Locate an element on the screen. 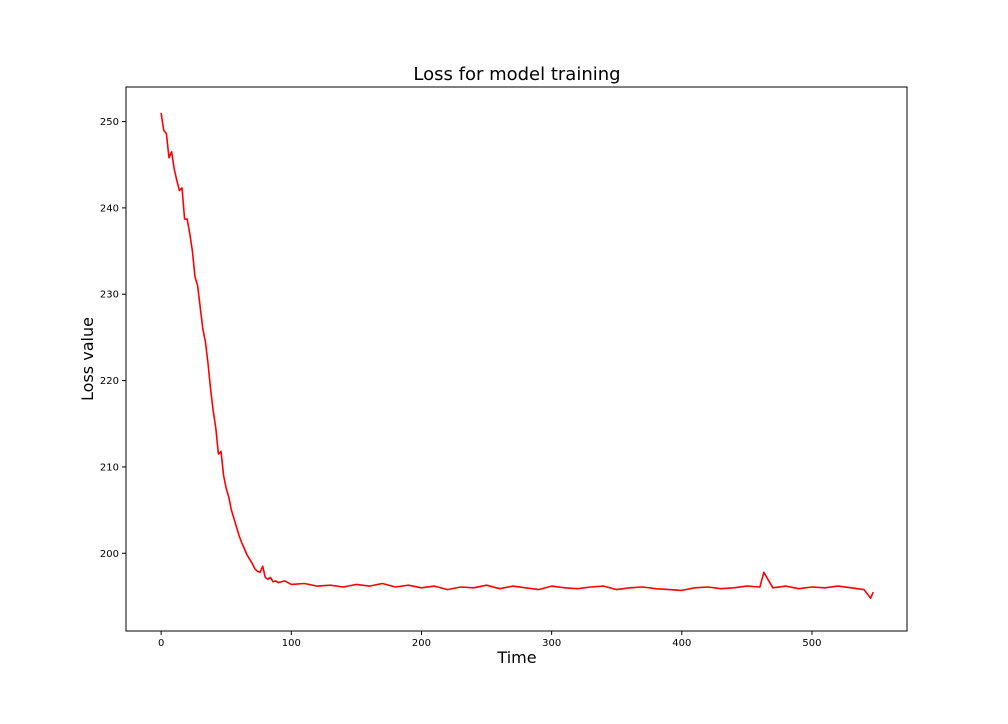 Image resolution: width=1008 pixels, height=724 pixels. x-tick-label: 400 is located at coordinates (681, 643).